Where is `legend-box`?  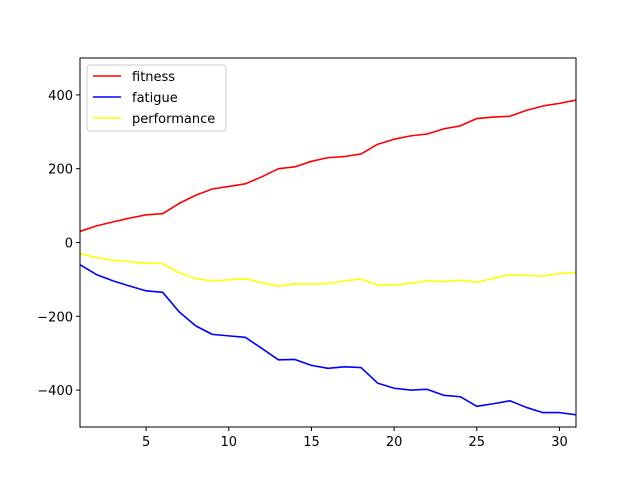 legend-box is located at coordinates (156, 98).